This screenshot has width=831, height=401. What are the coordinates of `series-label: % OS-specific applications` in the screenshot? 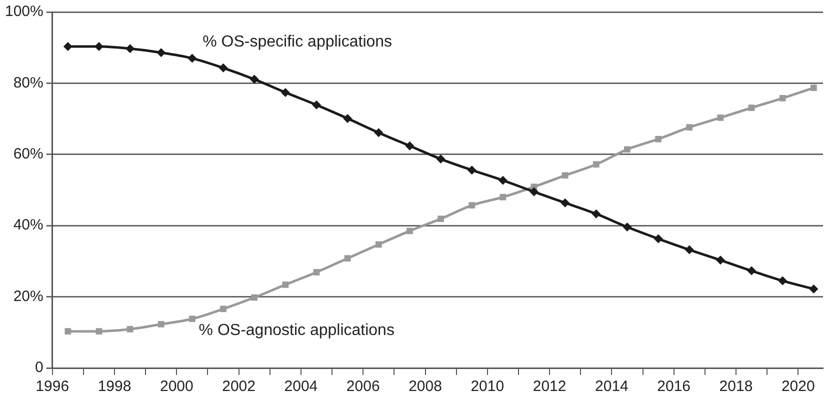 It's located at (297, 42).